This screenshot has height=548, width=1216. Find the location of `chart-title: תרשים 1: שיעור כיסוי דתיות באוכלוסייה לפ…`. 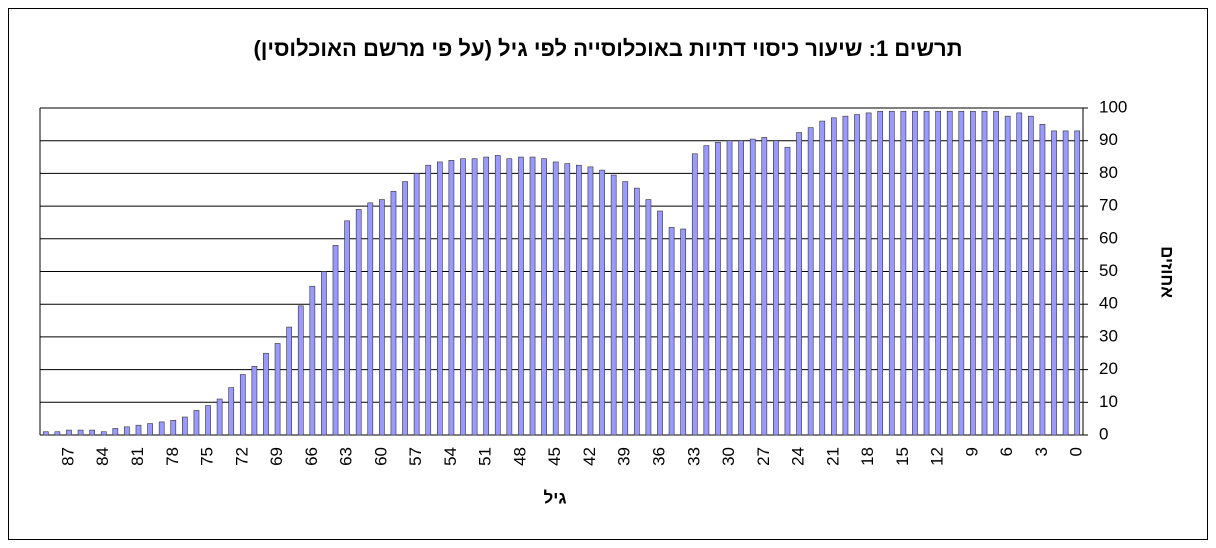

chart-title: תרשים 1: שיעור כיסוי דתיות באוכלוסייה לפ… is located at coordinates (607, 48).